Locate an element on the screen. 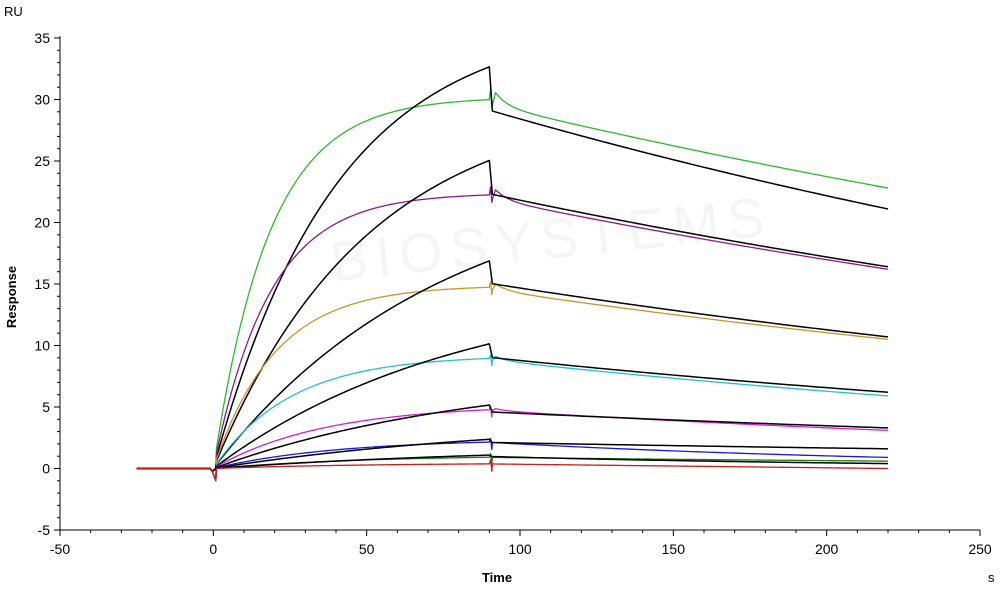 The width and height of the screenshot is (1000, 589). x-tick-label: 250 is located at coordinates (980, 549).